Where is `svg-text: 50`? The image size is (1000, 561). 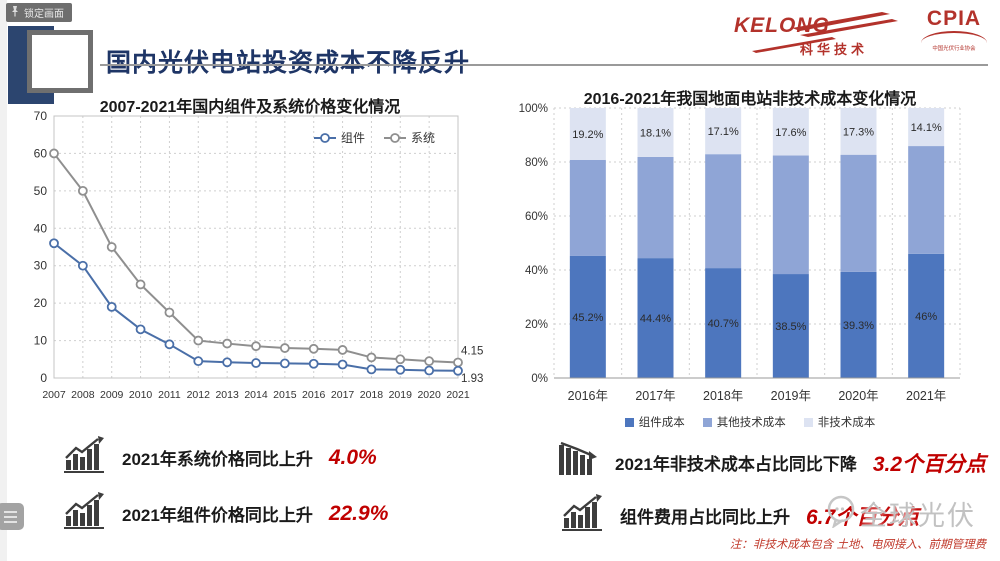 svg-text: 50 is located at coordinates (41, 191).